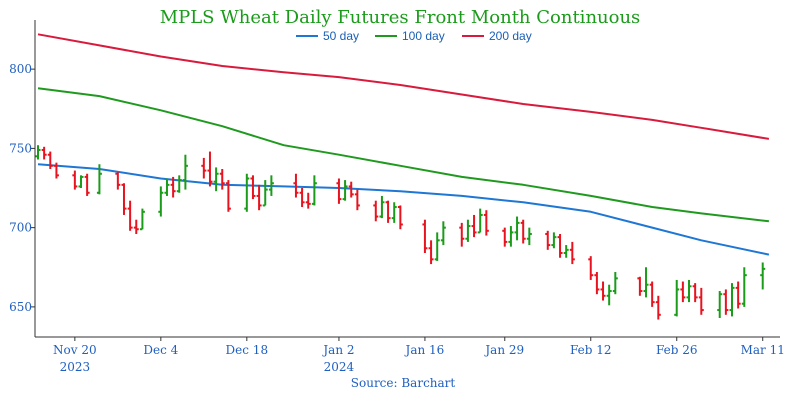 Image resolution: width=800 pixels, height=400 pixels. Describe the element at coordinates (341, 36) in the screenshot. I see `legend-label: 50 day` at that location.